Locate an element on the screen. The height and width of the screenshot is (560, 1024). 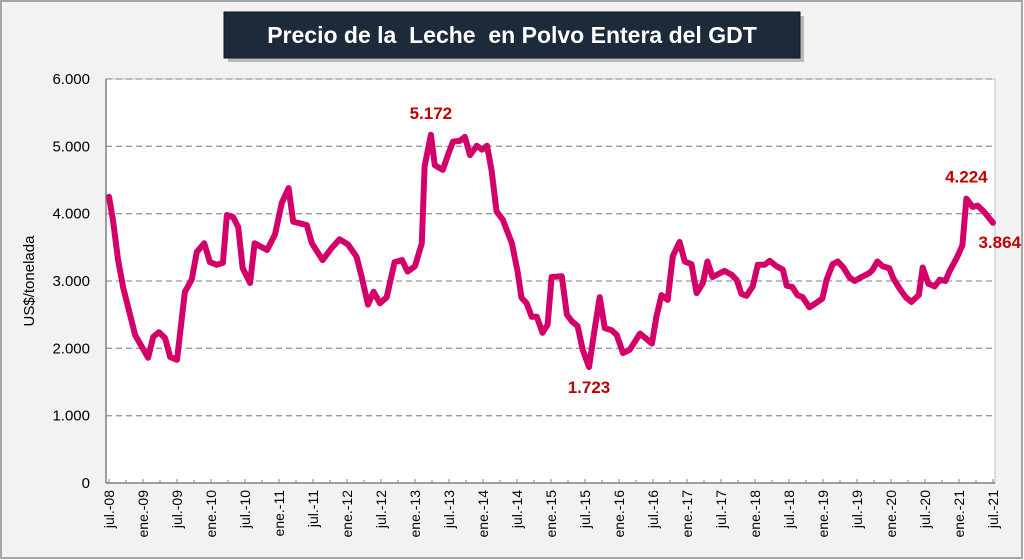
x-tick-label: ene.-16 is located at coordinates (619, 514).